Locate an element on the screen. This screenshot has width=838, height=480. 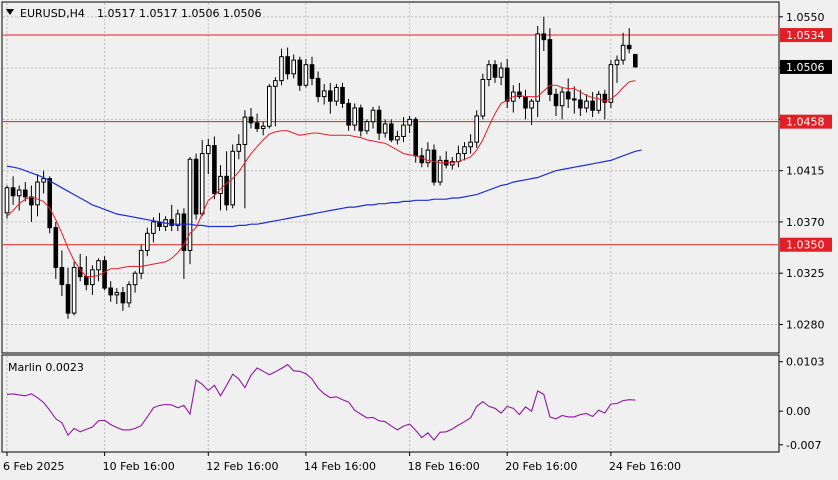
indicator-label: Marlin 0.0023 is located at coordinates (46, 367).